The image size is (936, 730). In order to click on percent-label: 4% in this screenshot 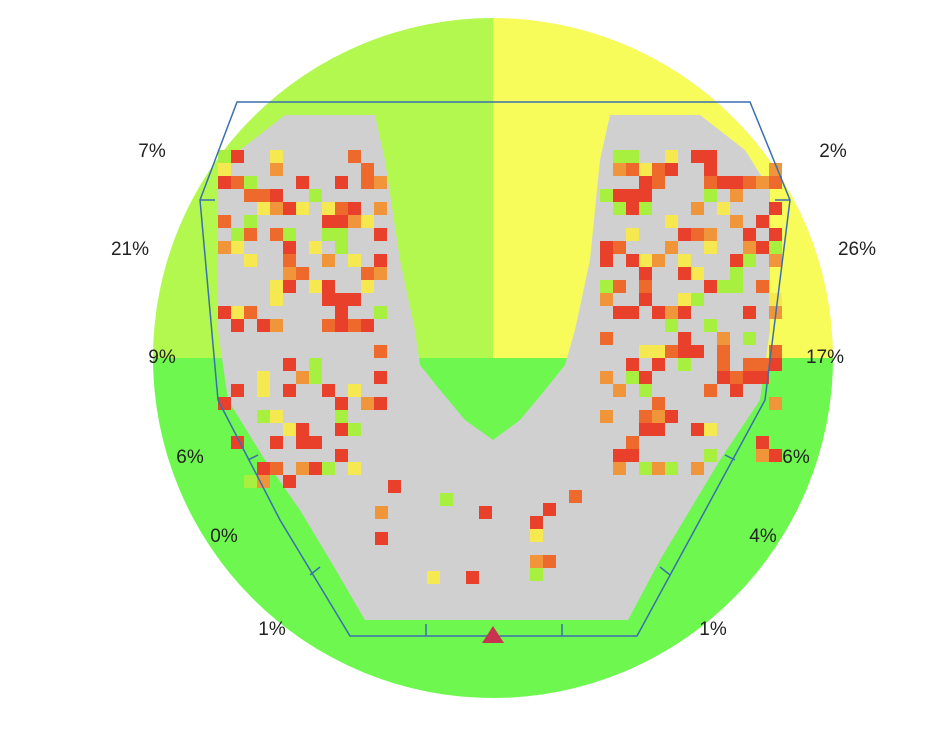, I will do `click(763, 536)`.